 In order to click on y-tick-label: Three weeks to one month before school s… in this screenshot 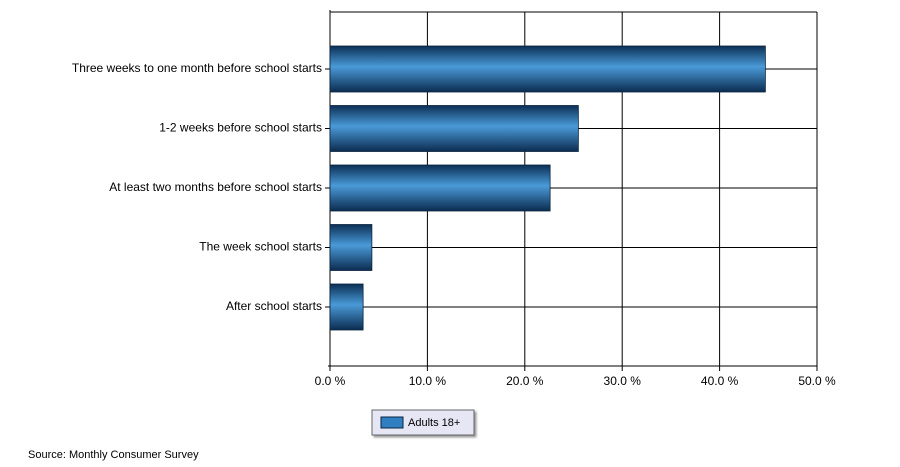, I will do `click(197, 68)`.